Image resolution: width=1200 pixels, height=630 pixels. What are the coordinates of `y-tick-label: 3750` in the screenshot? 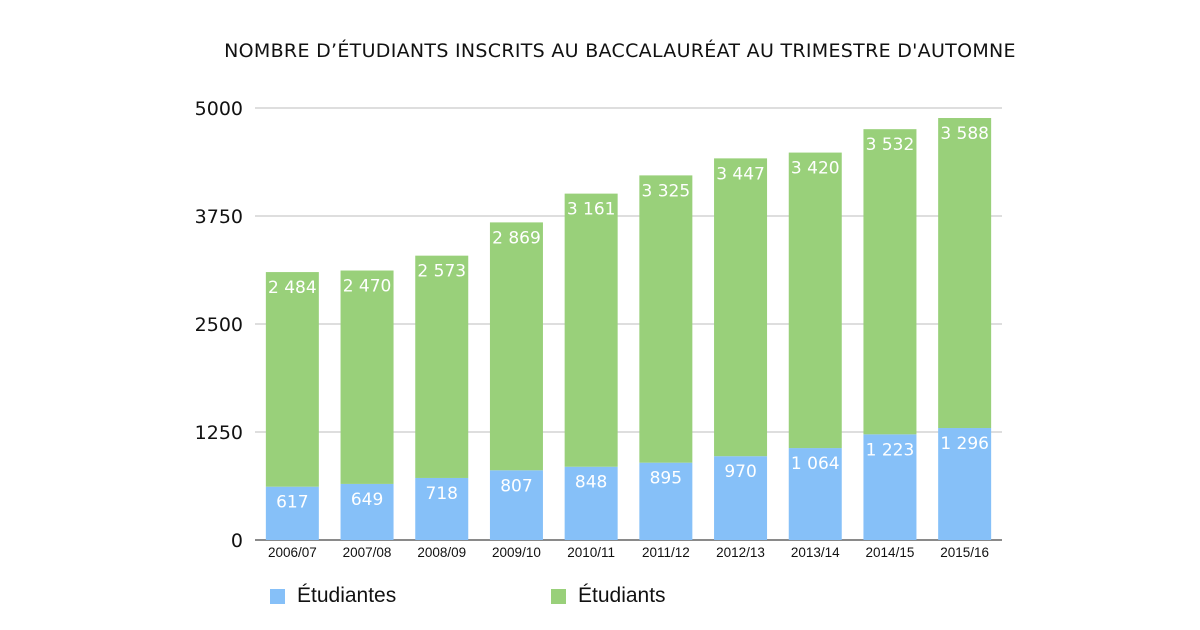 It's located at (219, 217).